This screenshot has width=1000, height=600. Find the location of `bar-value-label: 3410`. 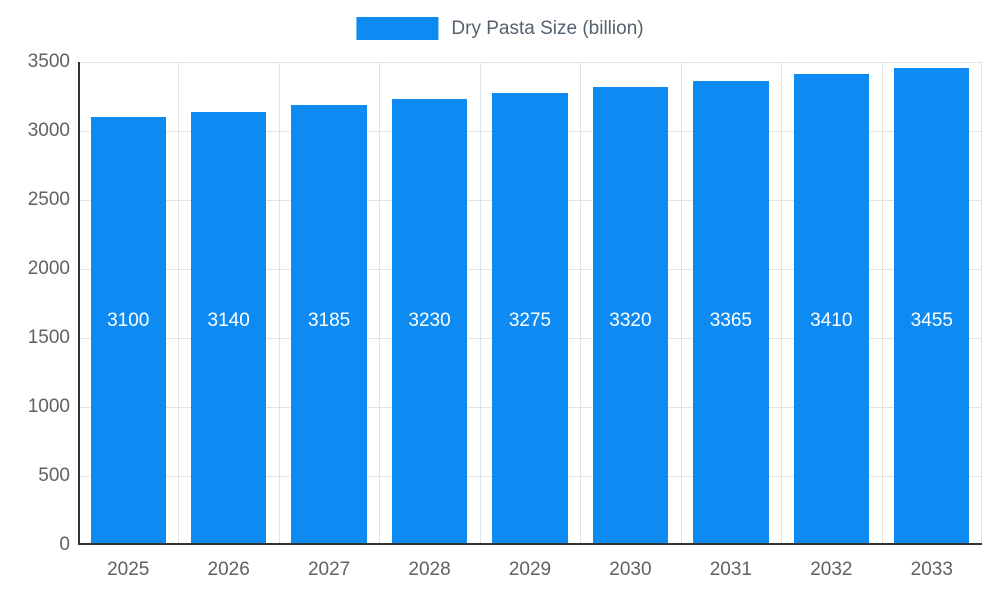

bar-value-label: 3410 is located at coordinates (831, 321).